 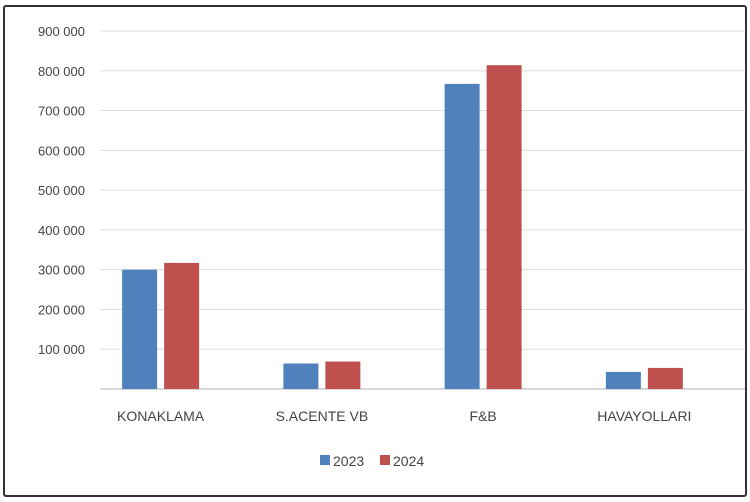 I want to click on legend-label: 2023, so click(x=348, y=461).